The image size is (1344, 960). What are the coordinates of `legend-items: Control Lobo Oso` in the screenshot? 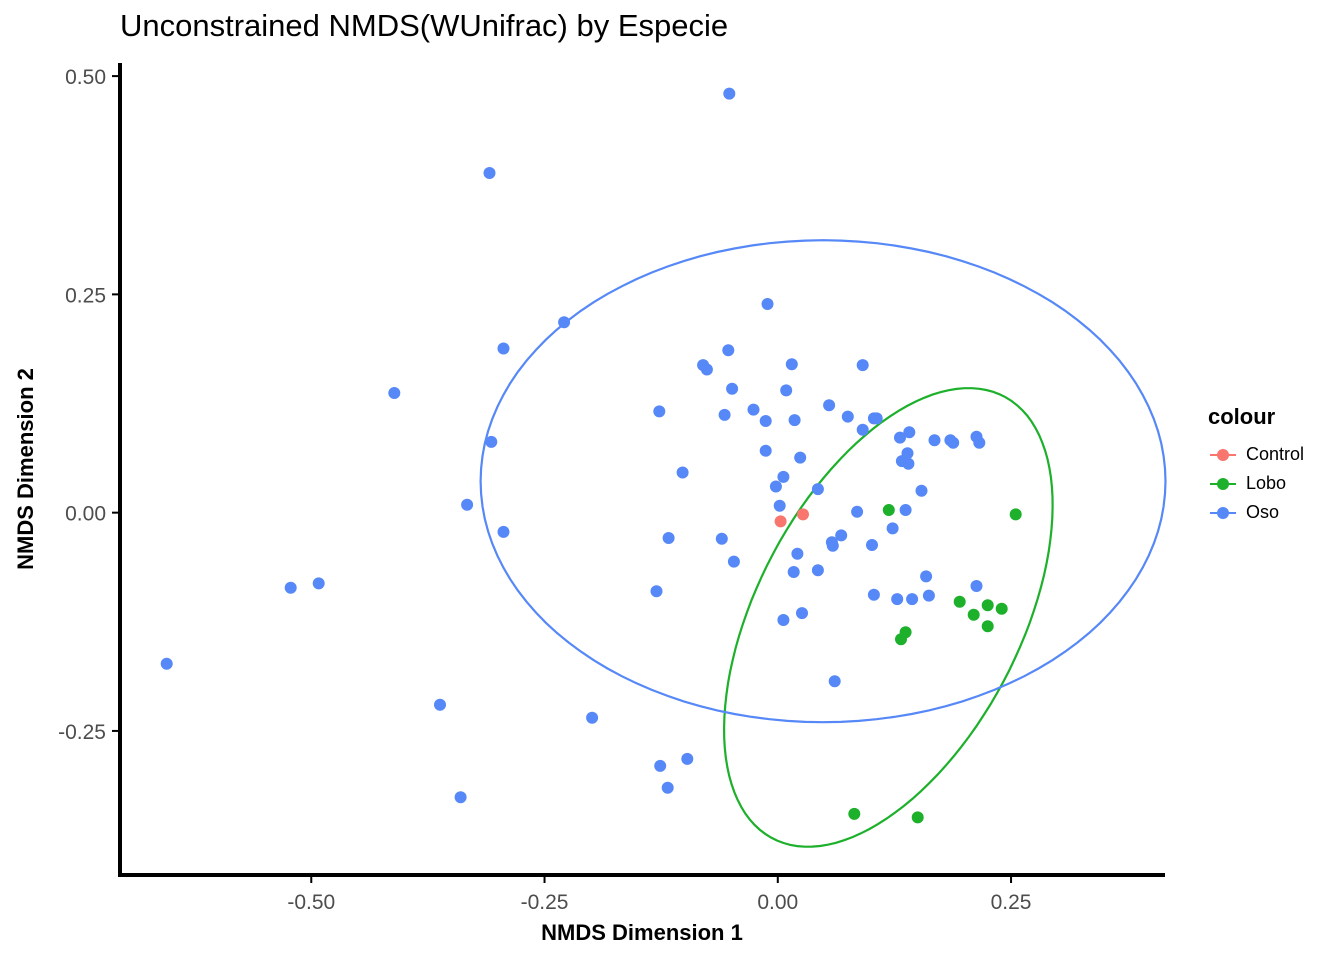 It's located at (1256, 483).